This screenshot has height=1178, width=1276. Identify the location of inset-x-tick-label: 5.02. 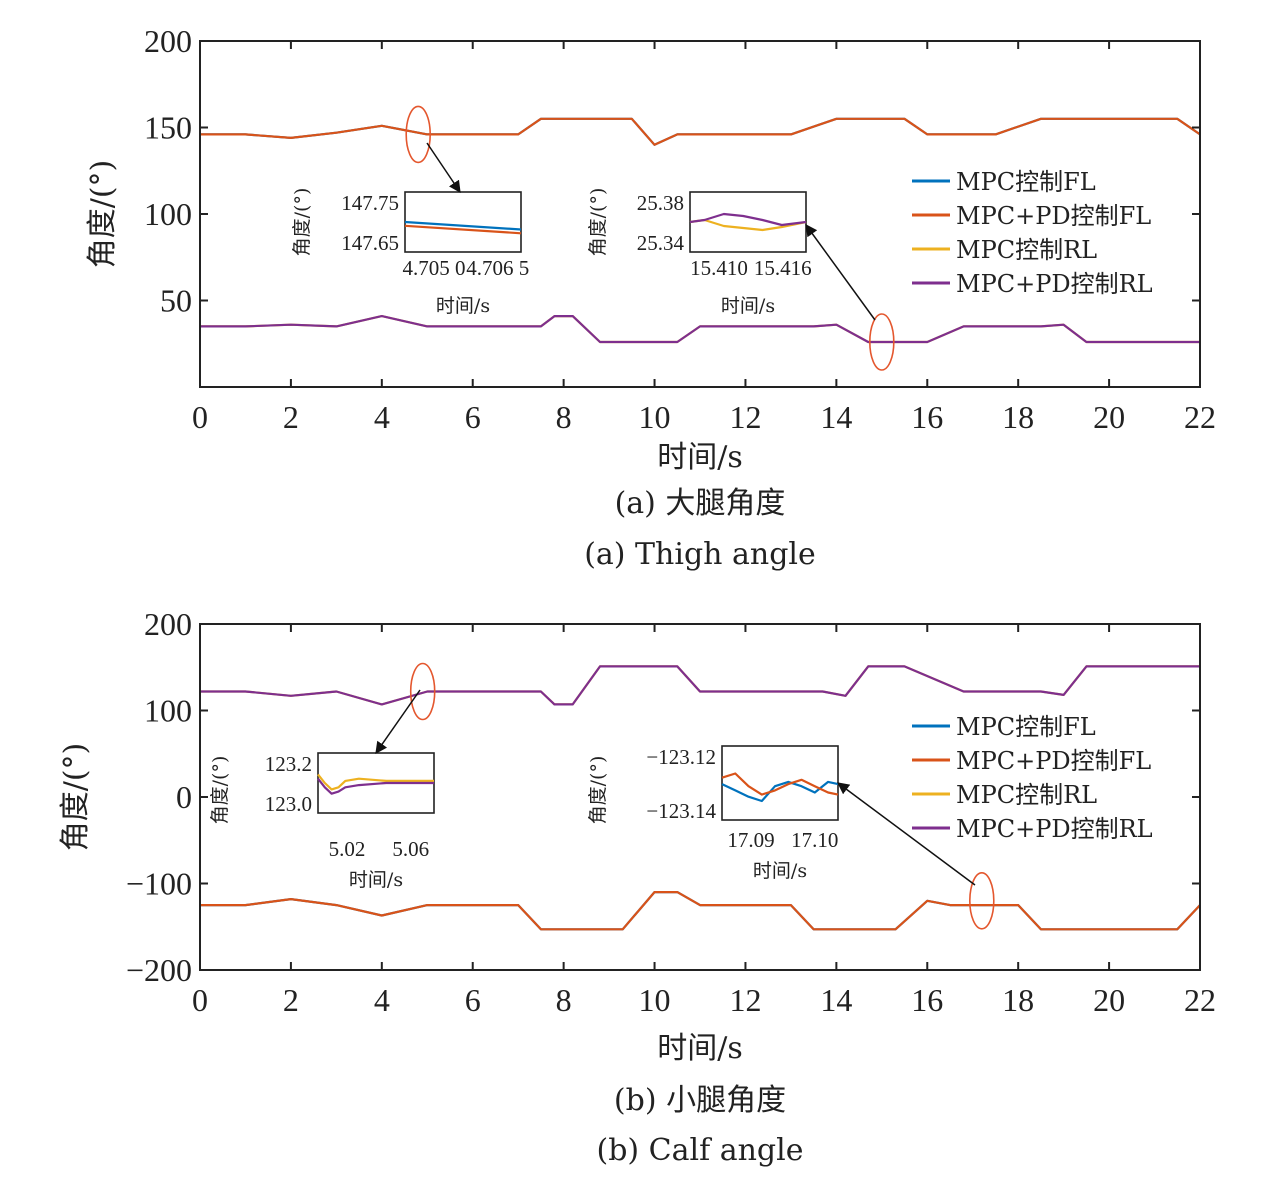
(347, 849).